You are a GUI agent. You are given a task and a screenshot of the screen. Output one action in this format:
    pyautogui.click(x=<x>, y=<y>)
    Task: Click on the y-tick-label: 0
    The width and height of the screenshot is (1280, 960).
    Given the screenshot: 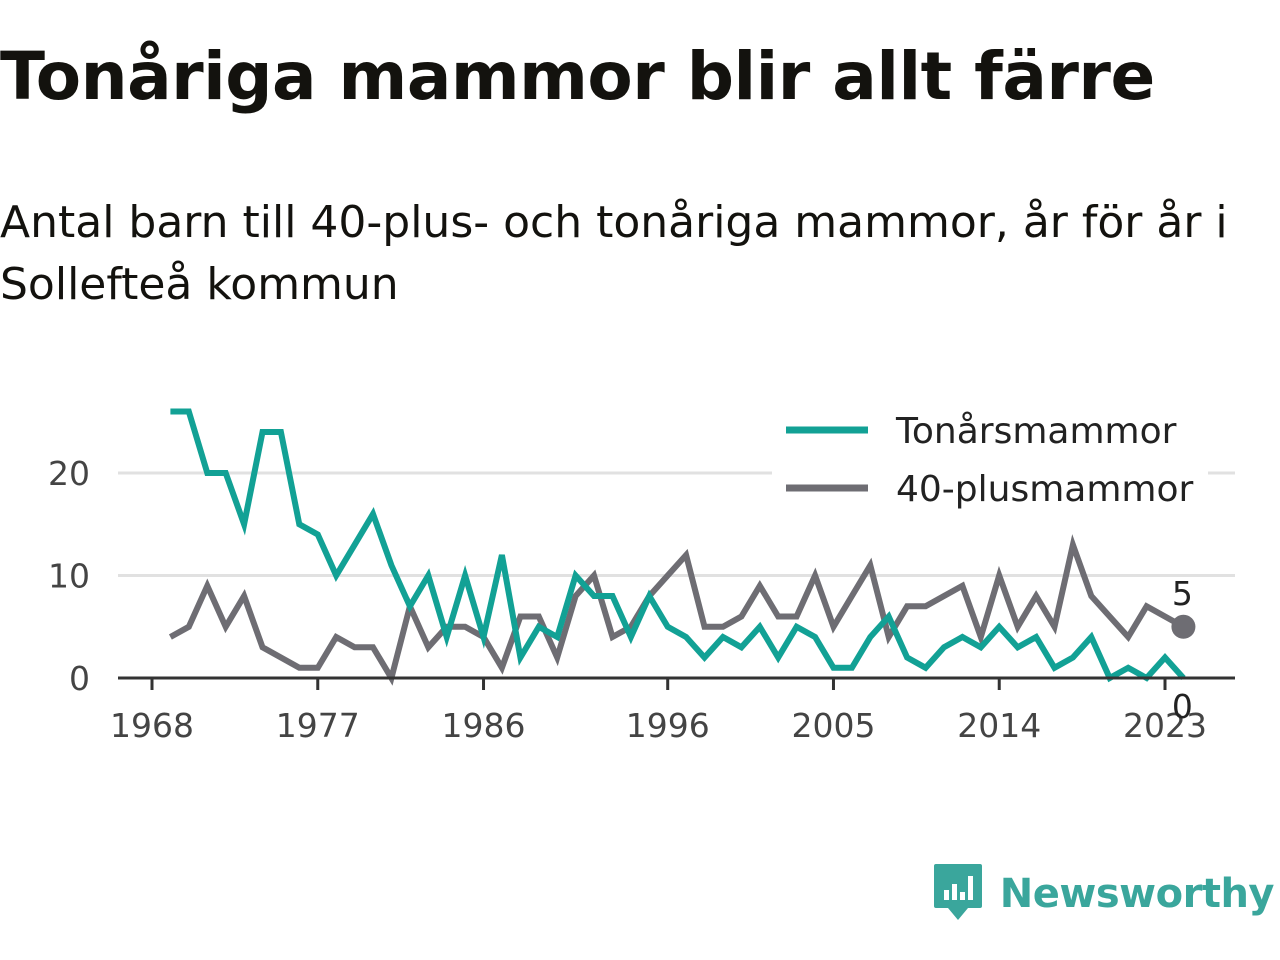 What is the action you would take?
    pyautogui.click(x=79, y=678)
    